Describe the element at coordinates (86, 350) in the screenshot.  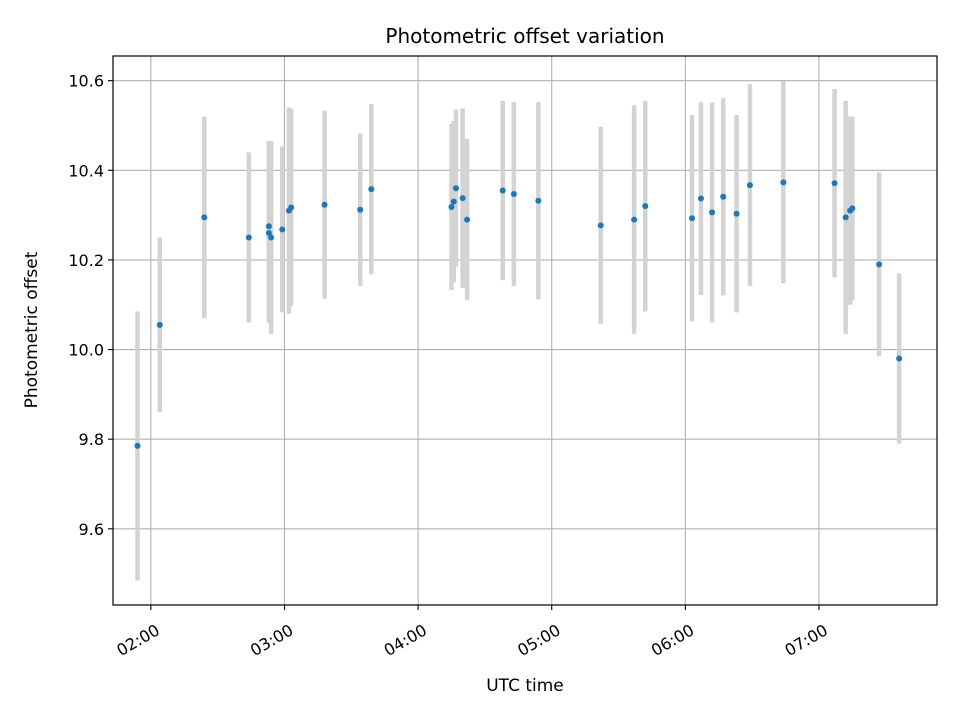
I see `y-tick-label: 10.0` at that location.